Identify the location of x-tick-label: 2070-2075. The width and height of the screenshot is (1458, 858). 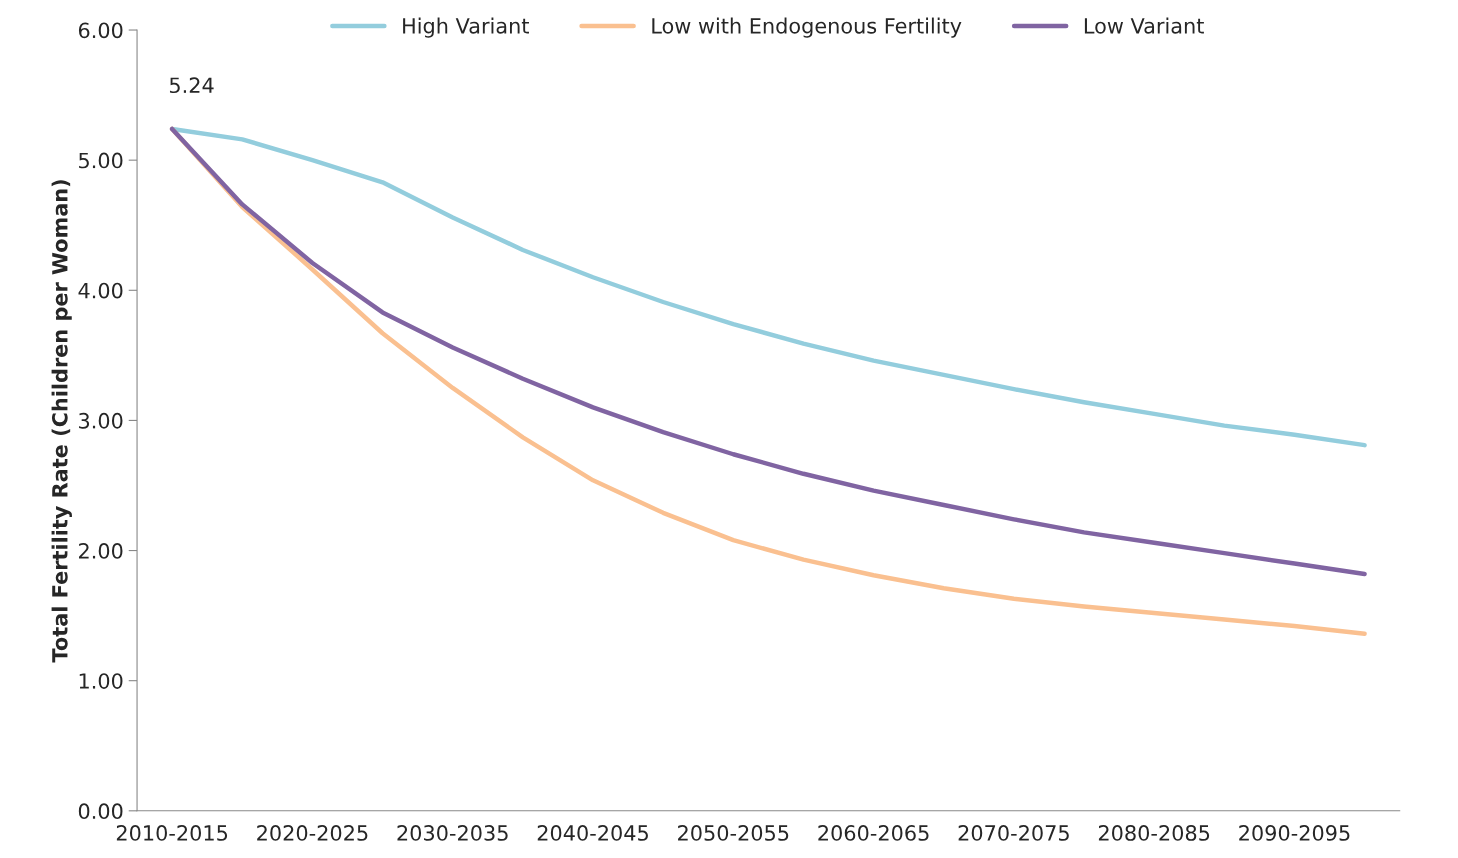
(1013, 833).